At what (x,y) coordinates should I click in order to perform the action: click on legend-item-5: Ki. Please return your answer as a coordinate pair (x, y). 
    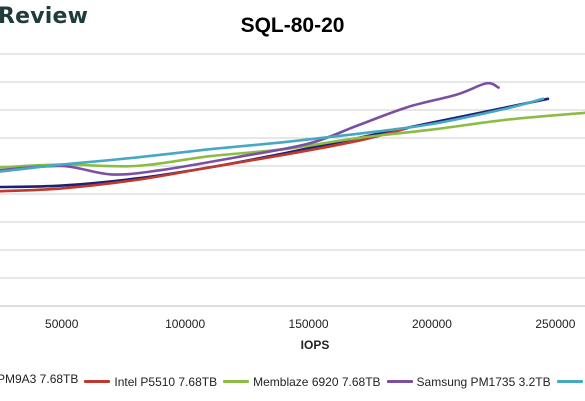
    Looking at the image, I should click on (570, 382).